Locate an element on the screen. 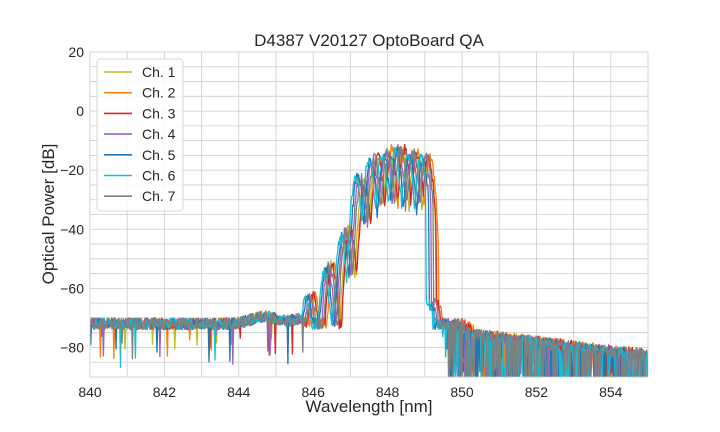 The height and width of the screenshot is (432, 720). x-axis-ticks: 840 842 844 846 848 850 852 854 is located at coordinates (350, 392).